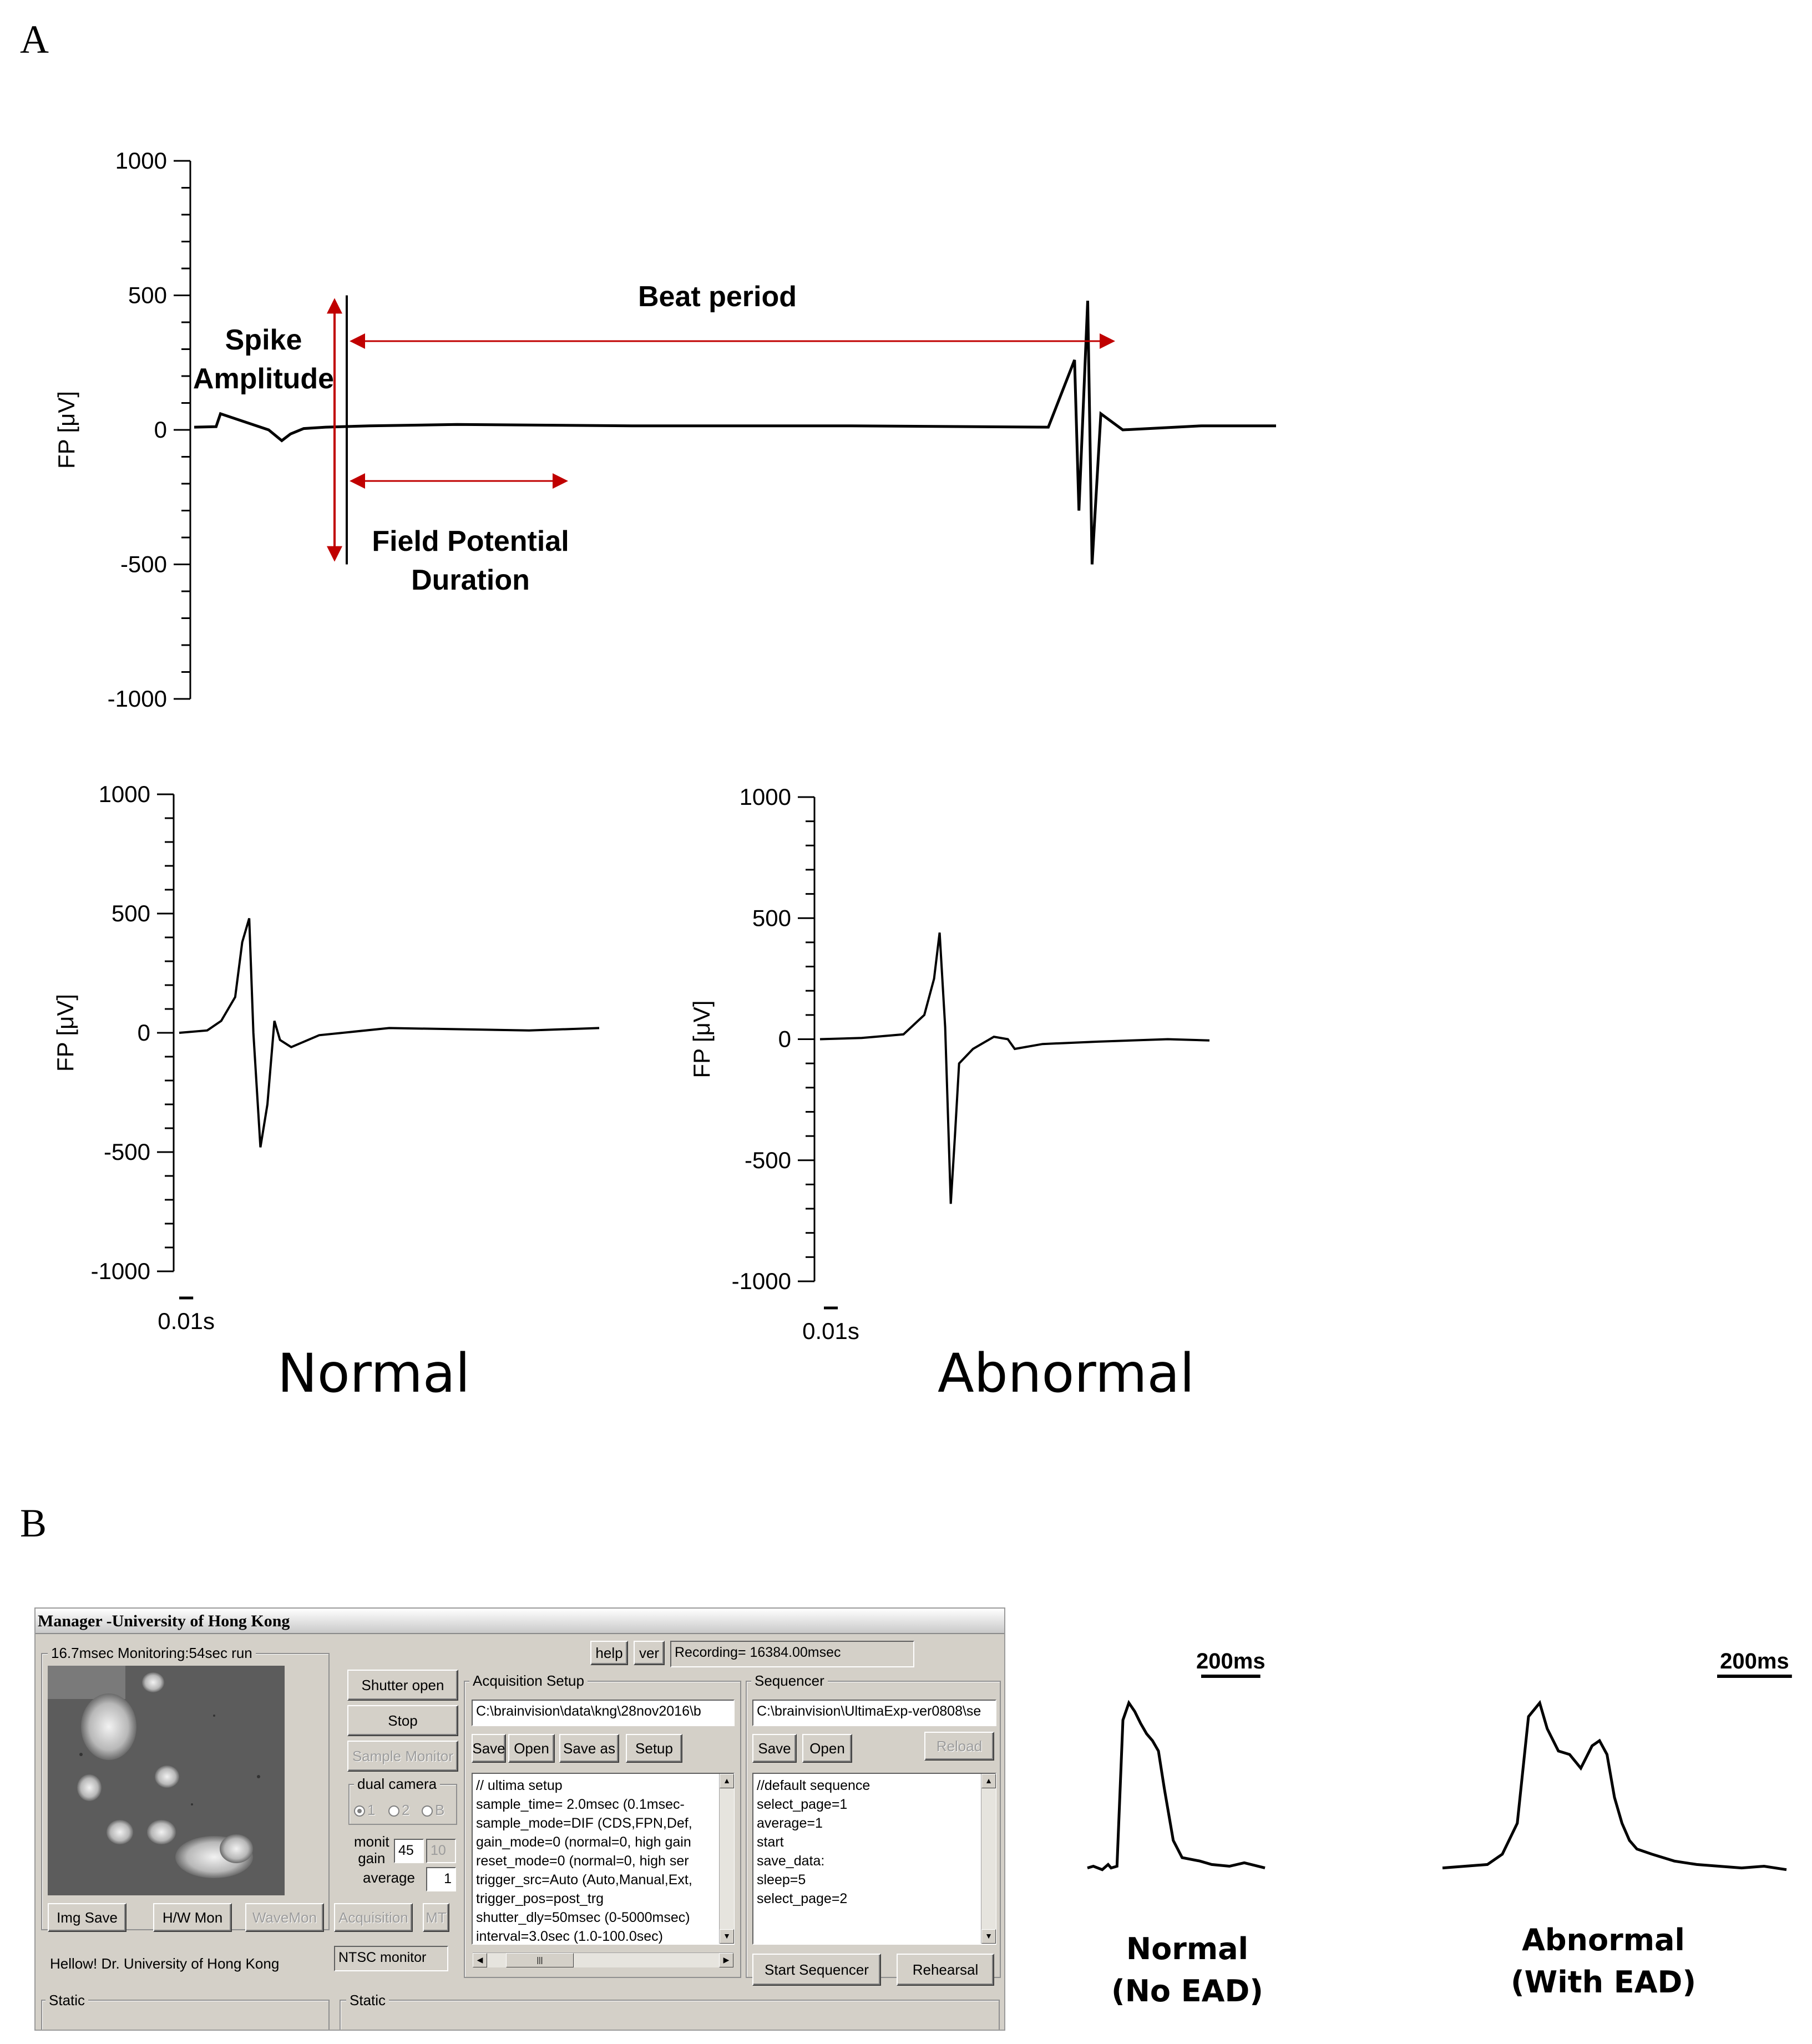 The width and height of the screenshot is (1812, 2044). What do you see at coordinates (583, 1842) in the screenshot?
I see `acq-setup-line: gain_mode=0 (normal=0, high gain` at bounding box center [583, 1842].